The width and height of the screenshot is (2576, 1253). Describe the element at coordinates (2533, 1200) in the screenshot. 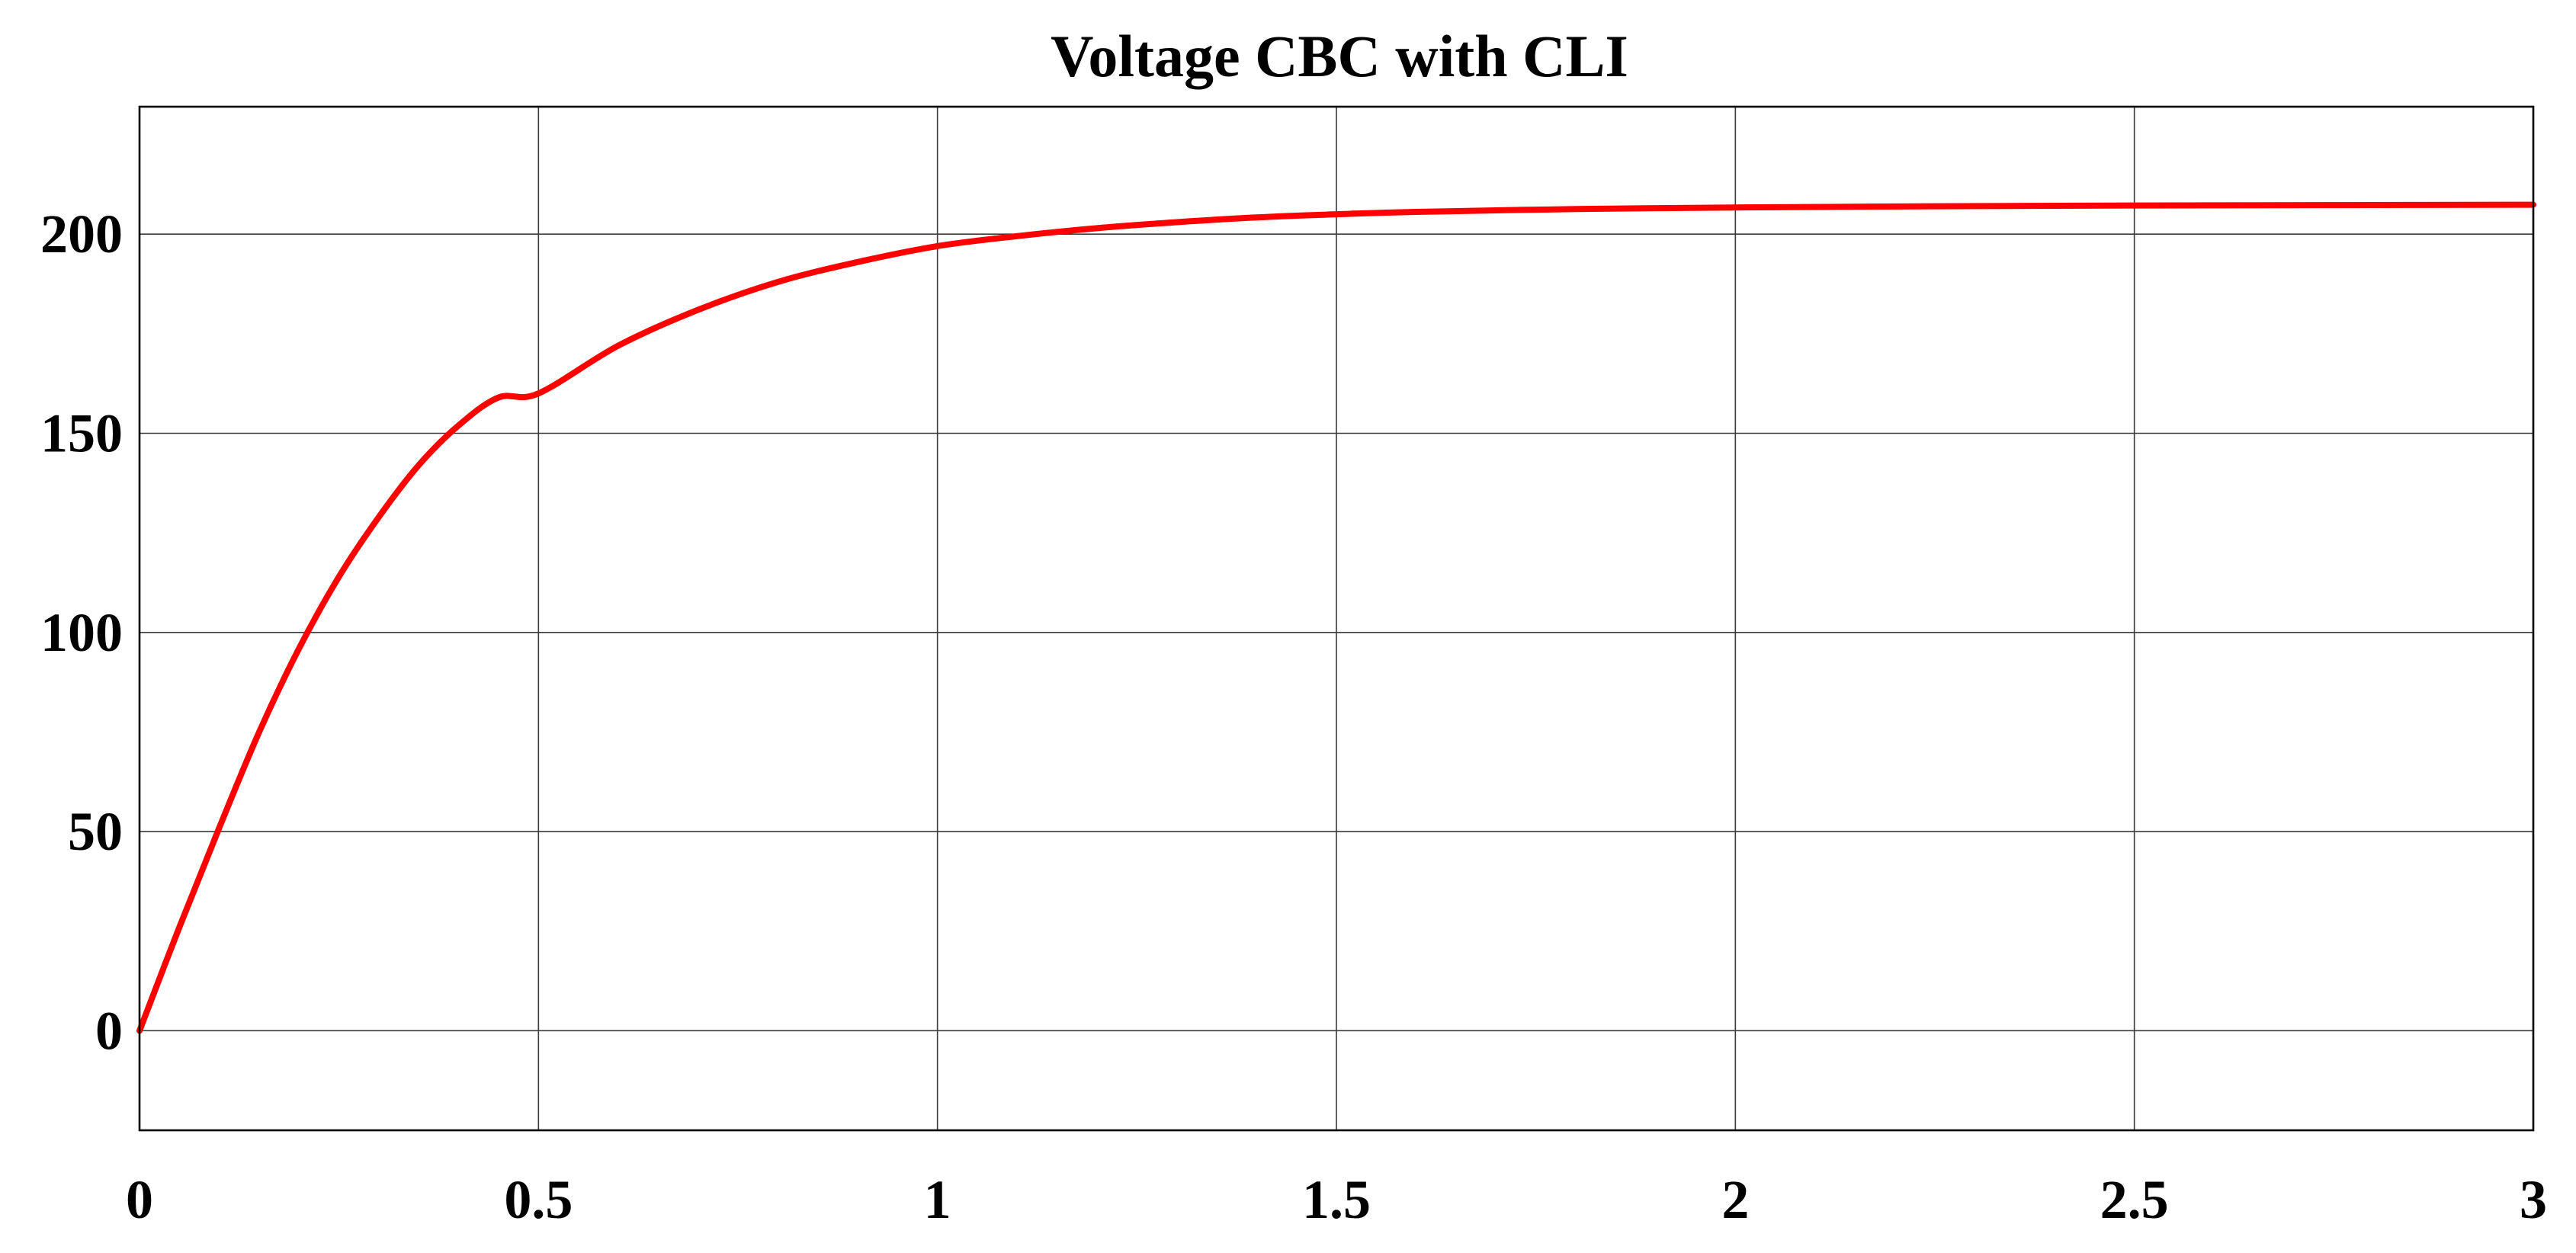

I see `x-tick-label: 3` at that location.